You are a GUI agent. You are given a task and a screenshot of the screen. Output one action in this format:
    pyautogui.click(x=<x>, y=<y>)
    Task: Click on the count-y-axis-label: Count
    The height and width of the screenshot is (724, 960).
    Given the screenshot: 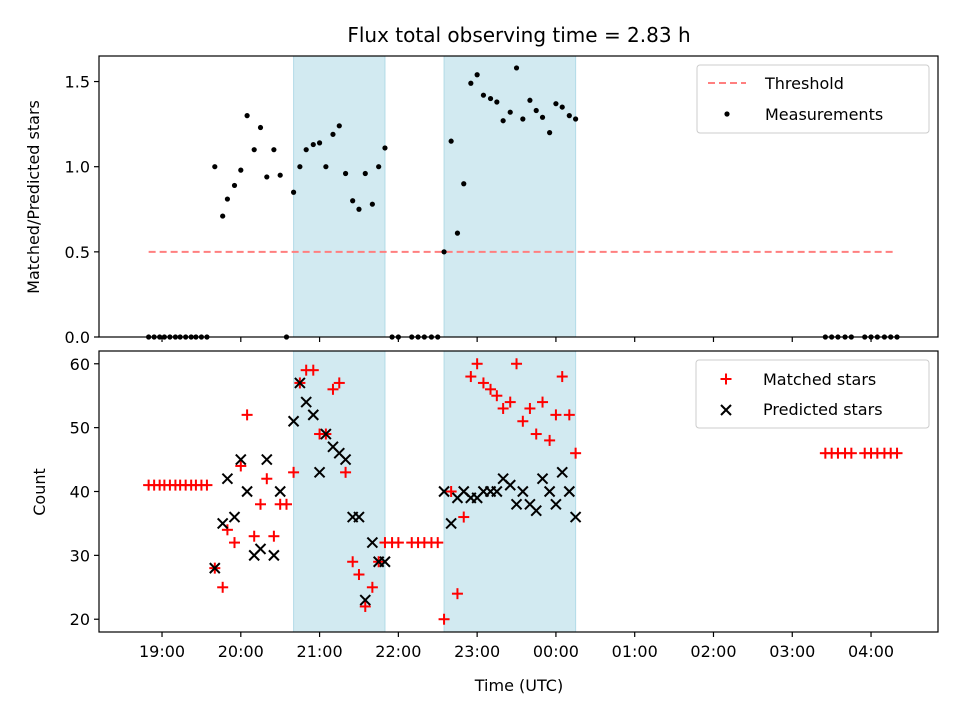 What is the action you would take?
    pyautogui.click(x=39, y=492)
    